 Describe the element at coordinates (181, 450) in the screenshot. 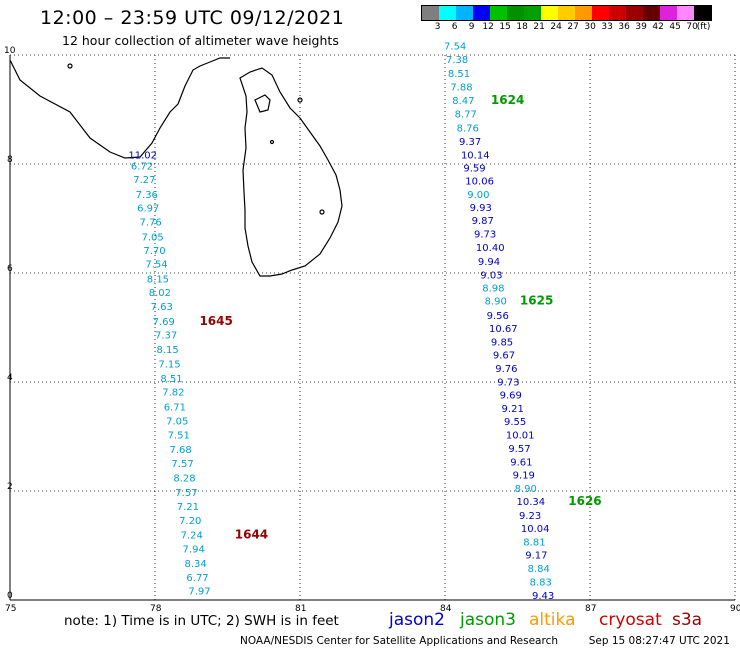

I see `wave-height-reading: 7.68` at that location.